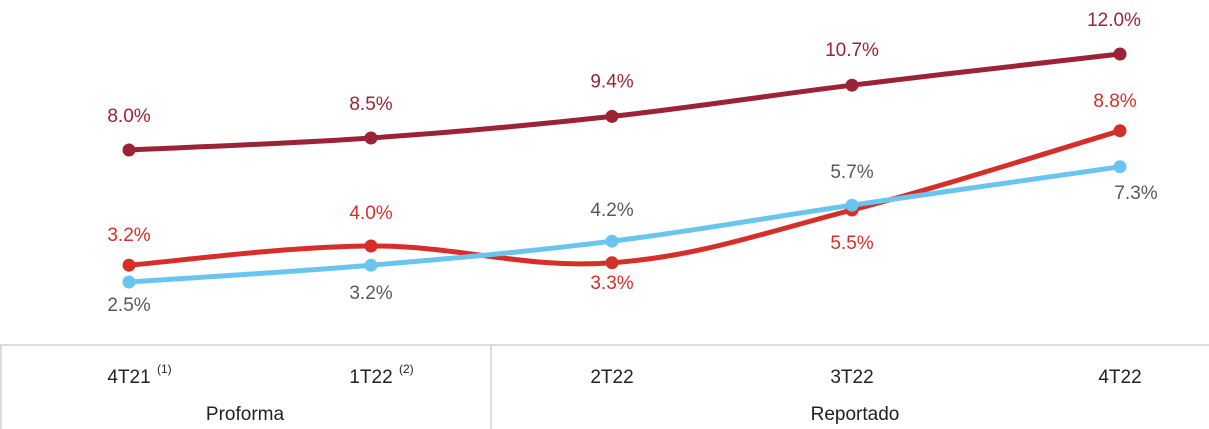 This screenshot has height=429, width=1209. What do you see at coordinates (370, 377) in the screenshot?
I see `x-tick-label: 1T22` at bounding box center [370, 377].